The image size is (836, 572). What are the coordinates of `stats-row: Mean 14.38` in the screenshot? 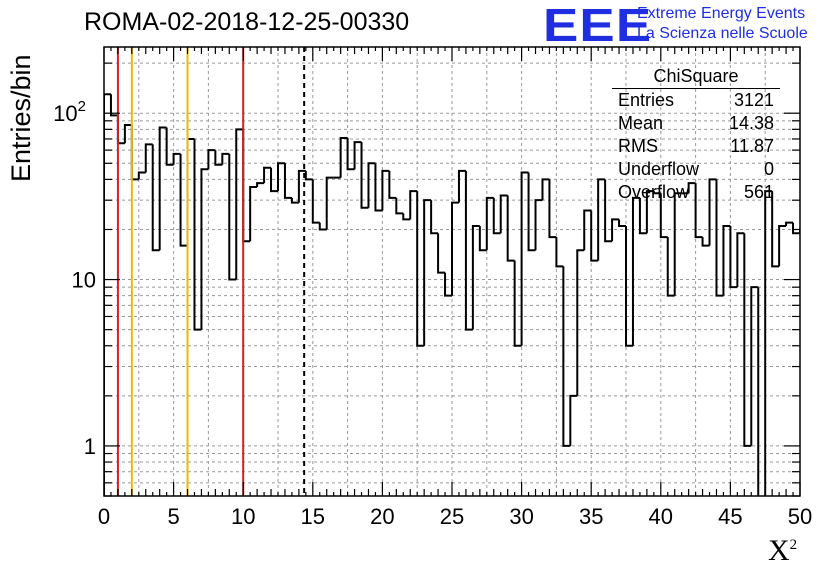 It's located at (696, 123).